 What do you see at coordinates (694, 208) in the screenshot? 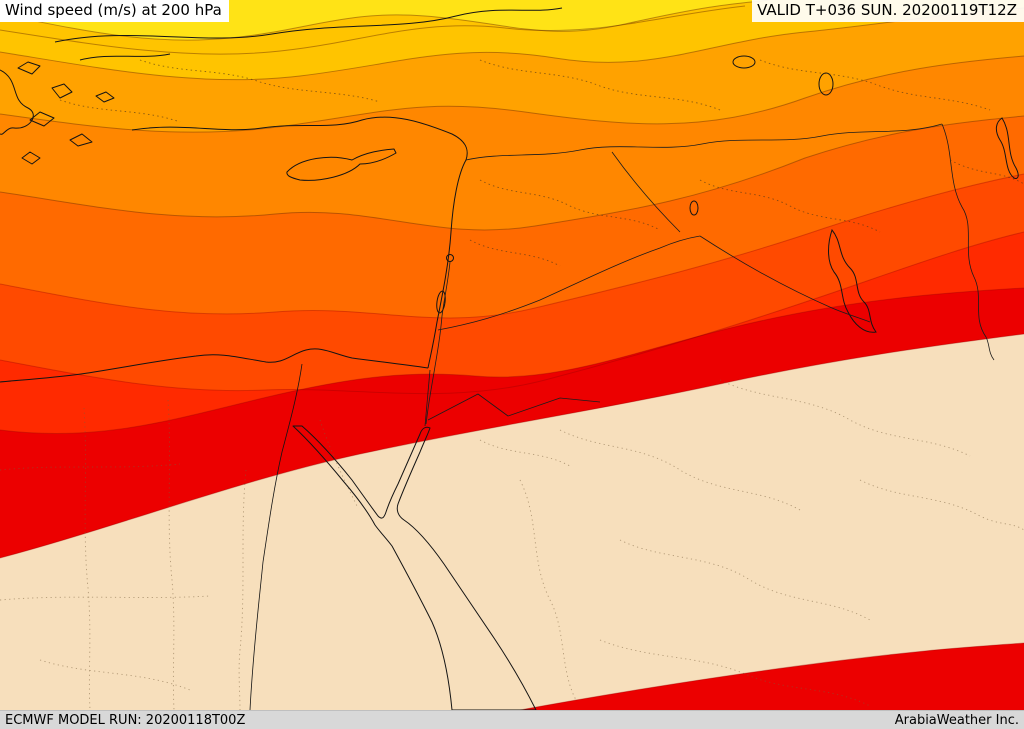
I see `lake-tharthar` at bounding box center [694, 208].